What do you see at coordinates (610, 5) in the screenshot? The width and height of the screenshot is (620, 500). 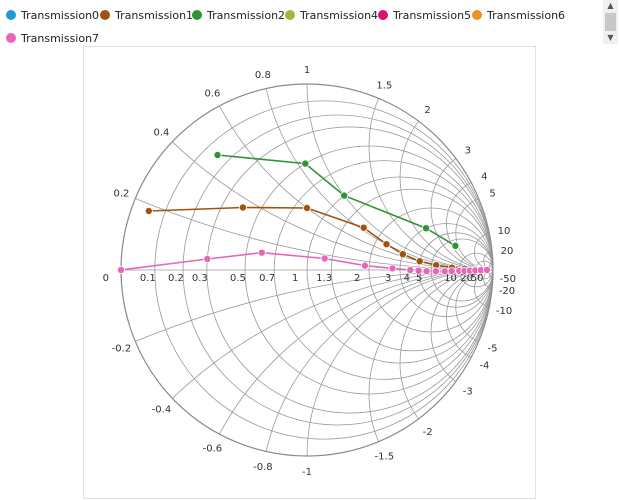 I see `up-arrow-icon: ▲` at bounding box center [610, 5].